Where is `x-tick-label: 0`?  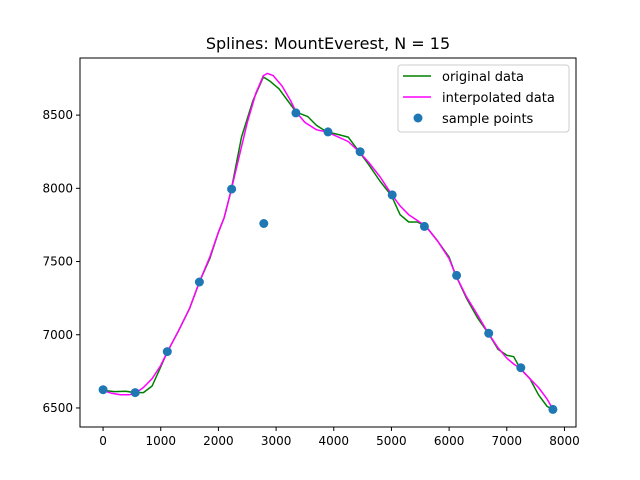
x-tick-label: 0 is located at coordinates (103, 441).